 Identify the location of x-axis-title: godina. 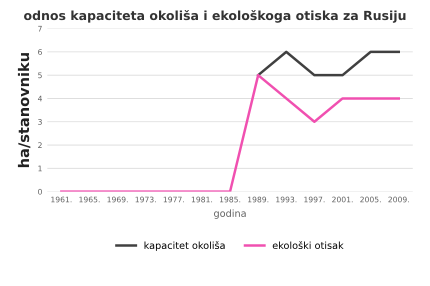
(230, 214).